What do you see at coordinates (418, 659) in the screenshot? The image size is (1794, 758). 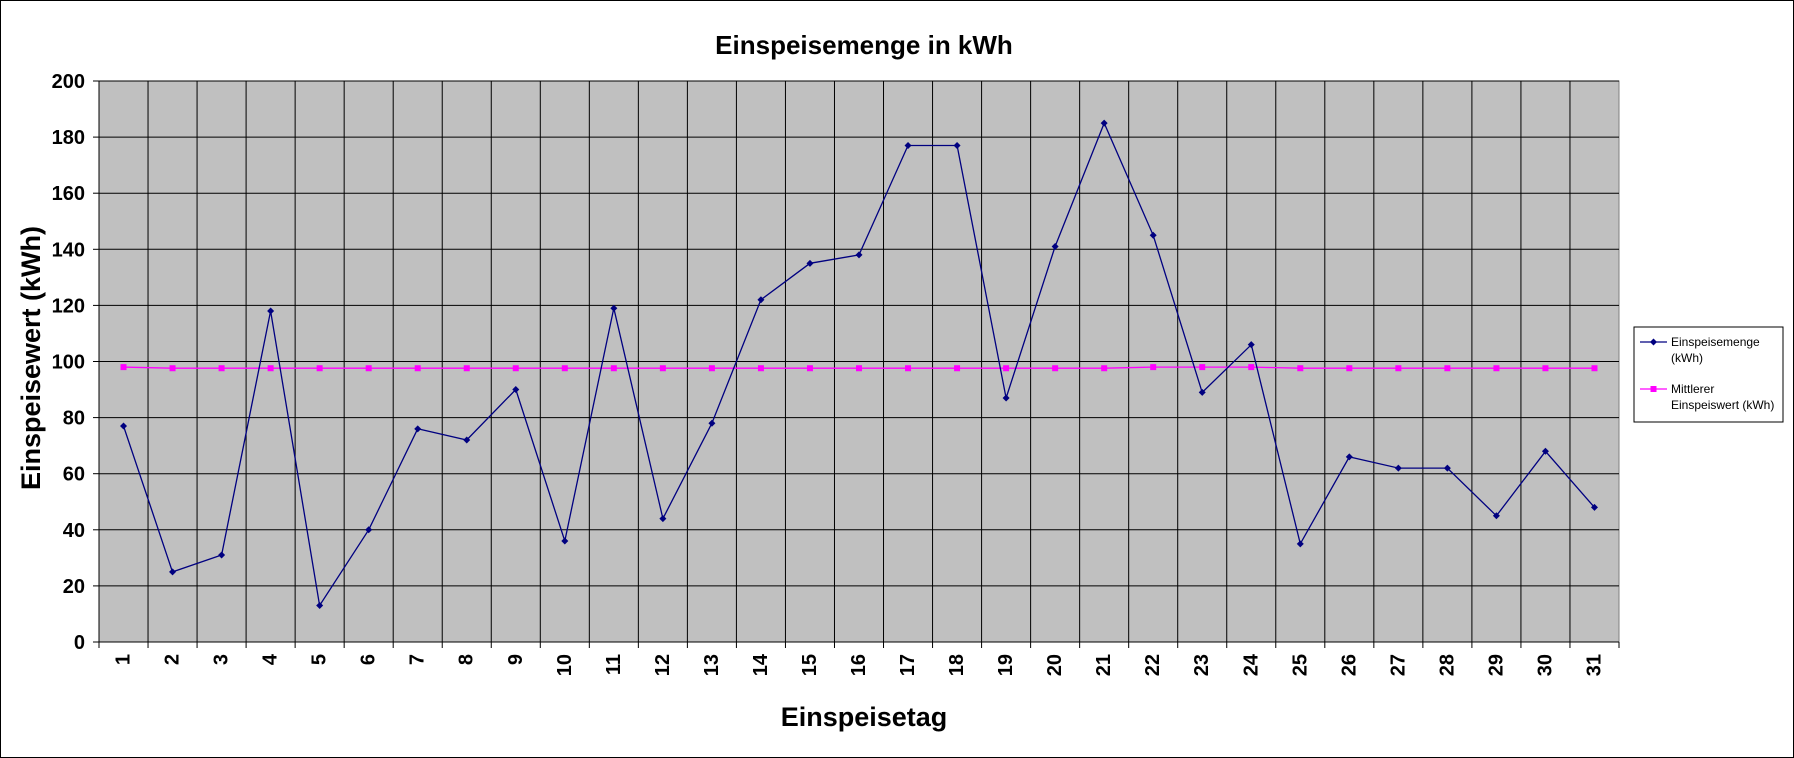 I see `x-tick-label: 7` at bounding box center [418, 659].